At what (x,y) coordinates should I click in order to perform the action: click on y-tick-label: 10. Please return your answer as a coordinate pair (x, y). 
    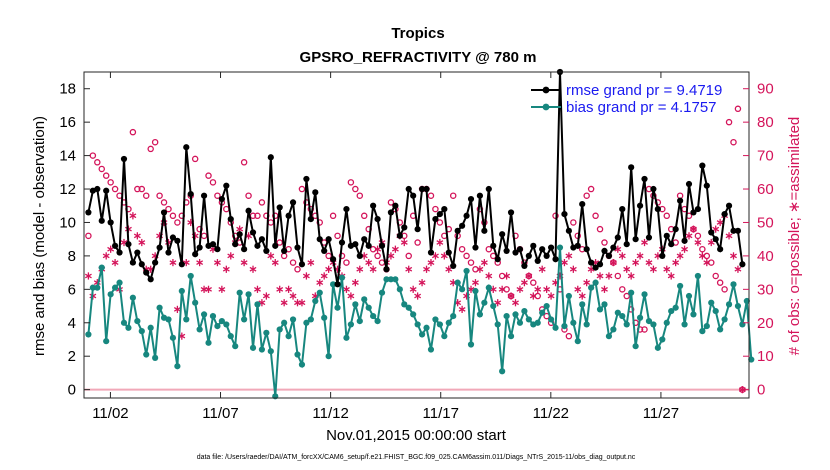
    Looking at the image, I should click on (67, 222).